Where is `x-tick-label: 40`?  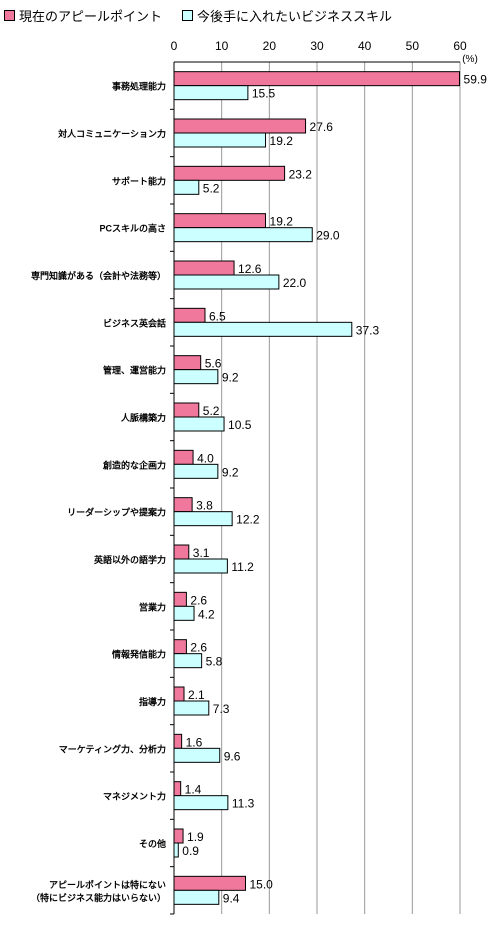
x-tick-label: 40 is located at coordinates (365, 46).